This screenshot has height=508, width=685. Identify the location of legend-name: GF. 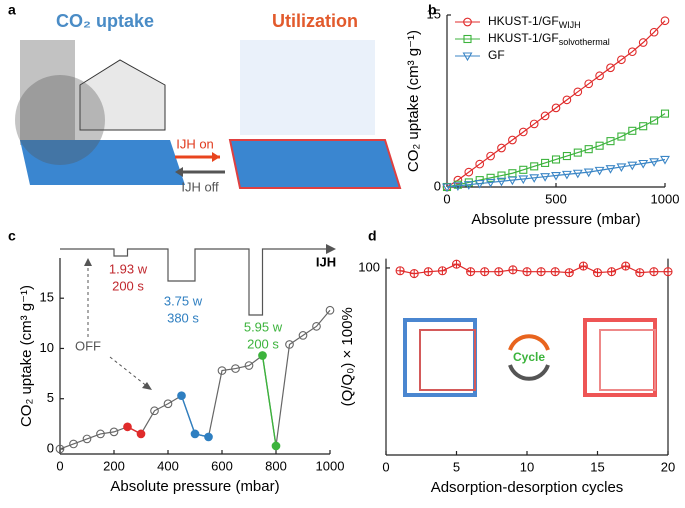
(496, 55).